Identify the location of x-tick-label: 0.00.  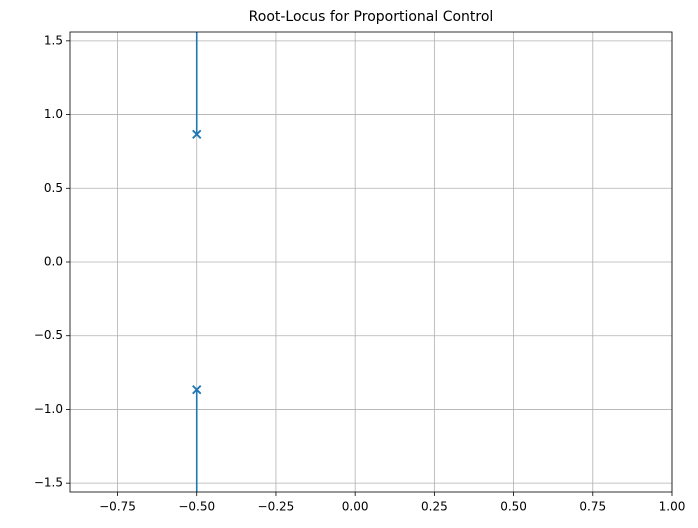
(355, 507).